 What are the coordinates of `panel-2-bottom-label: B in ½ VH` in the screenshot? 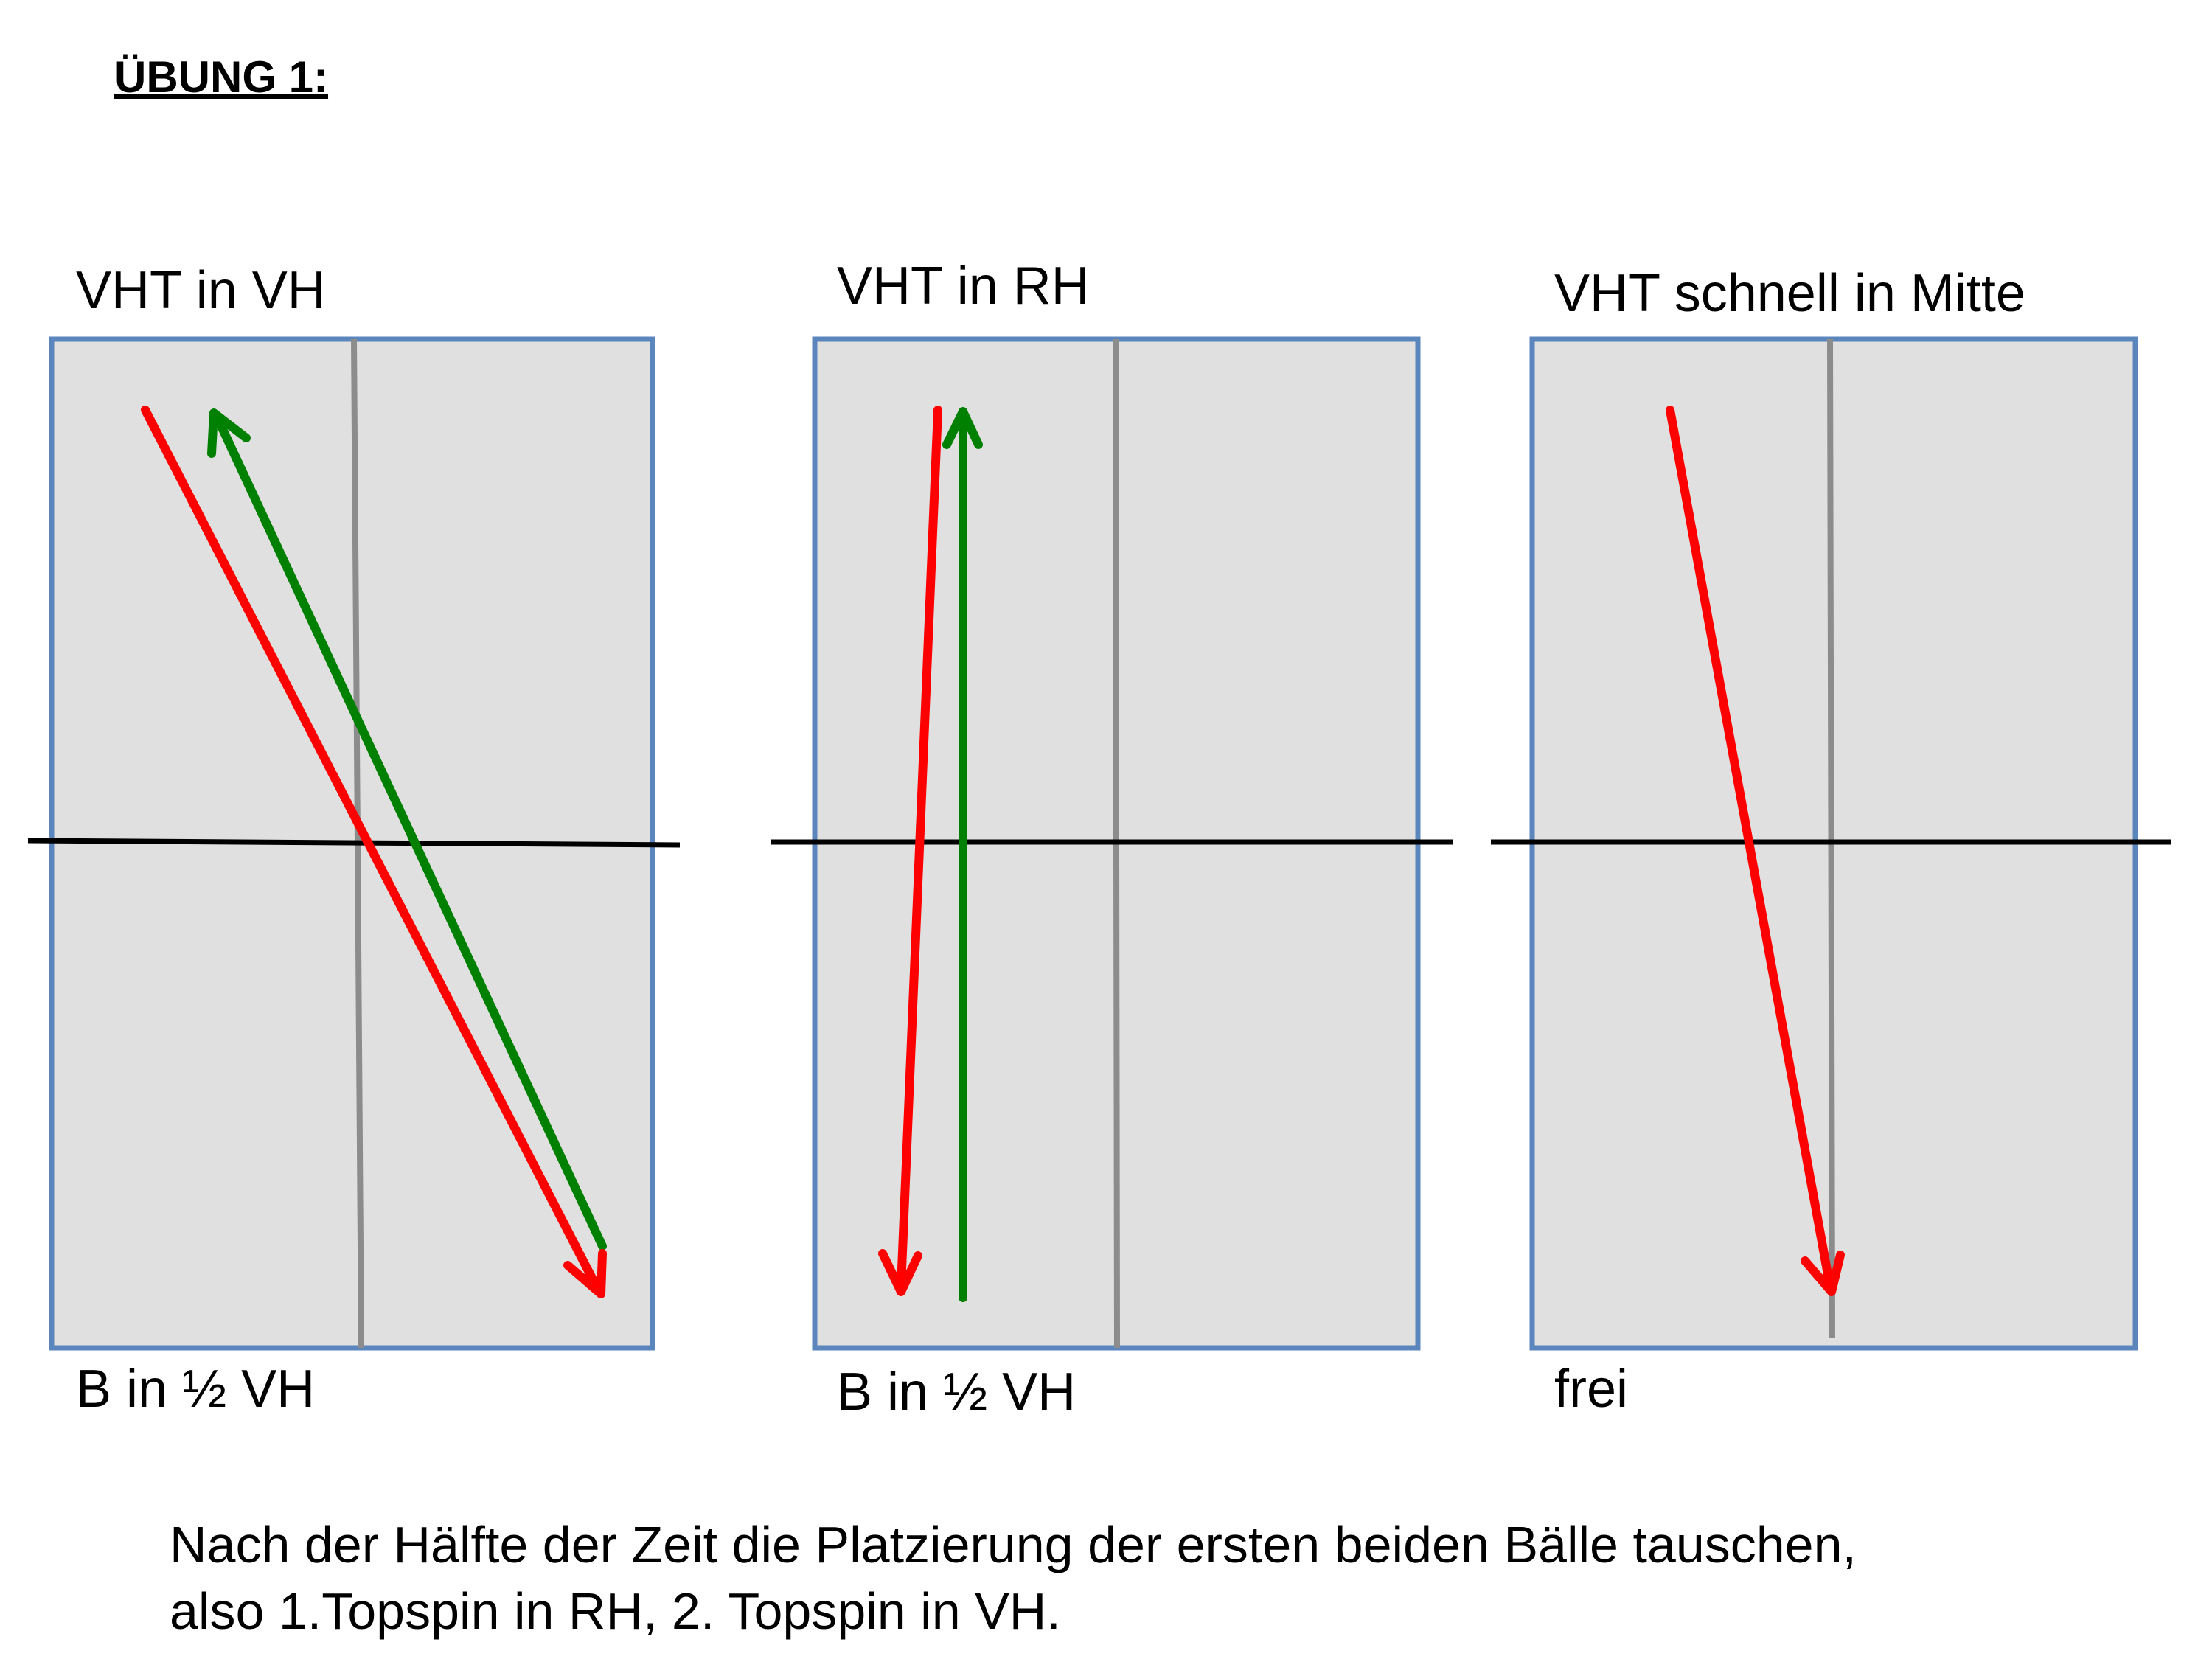 It's located at (957, 1392).